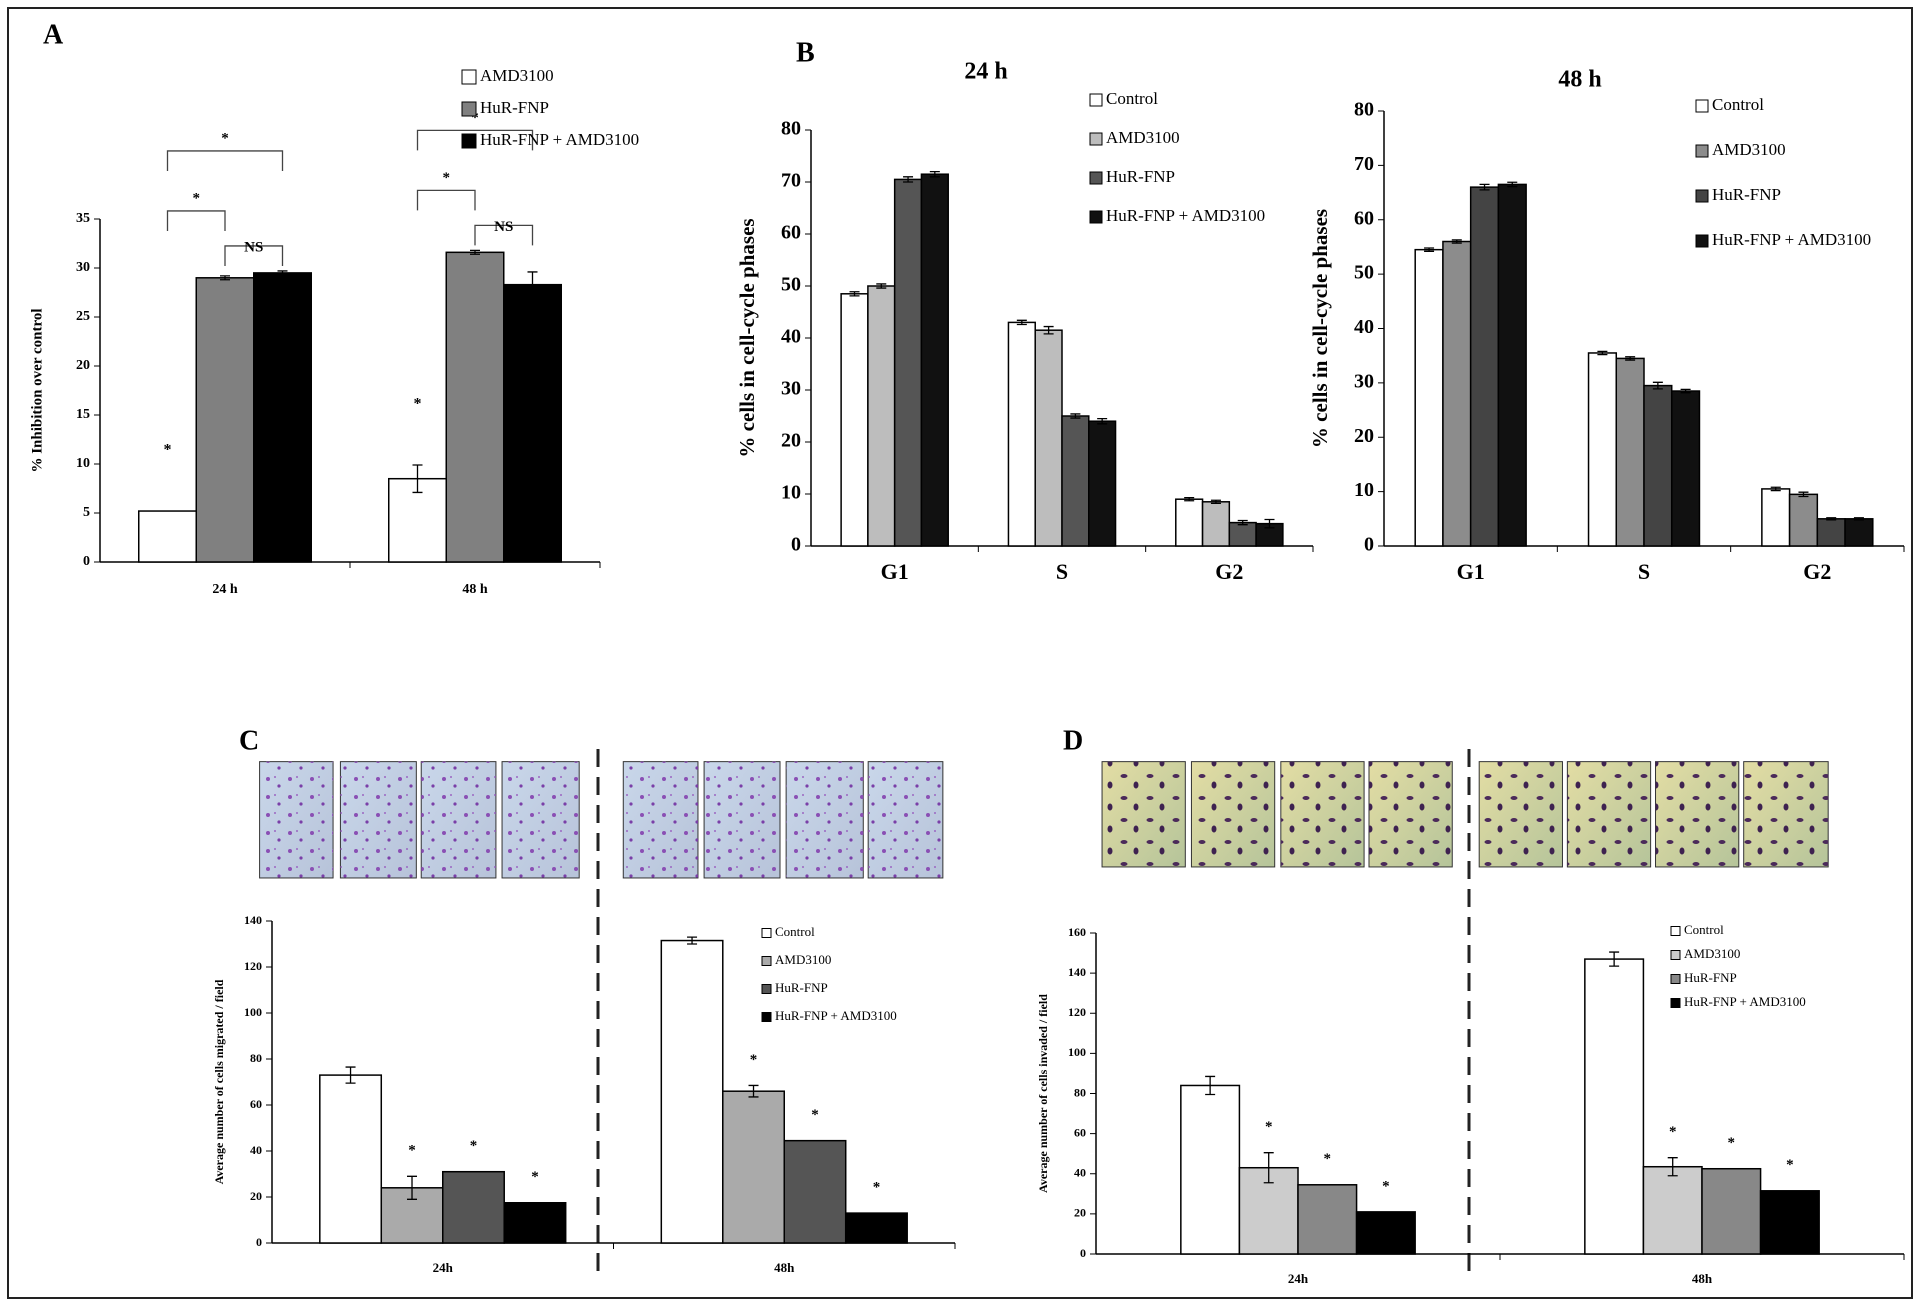 This screenshot has width=1920, height=1306. What do you see at coordinates (805, 52) in the screenshot?
I see `panel-label: B` at bounding box center [805, 52].